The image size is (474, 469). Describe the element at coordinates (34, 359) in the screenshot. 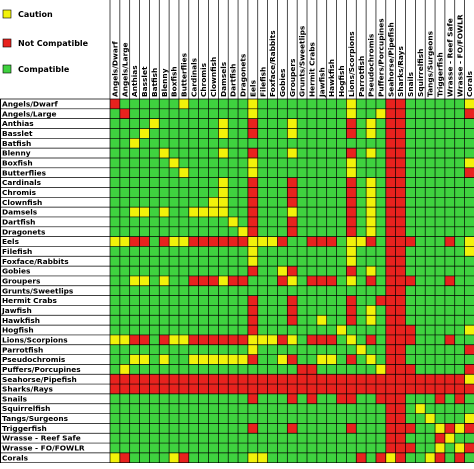

I see `row-label: Pseudochromis` at that location.